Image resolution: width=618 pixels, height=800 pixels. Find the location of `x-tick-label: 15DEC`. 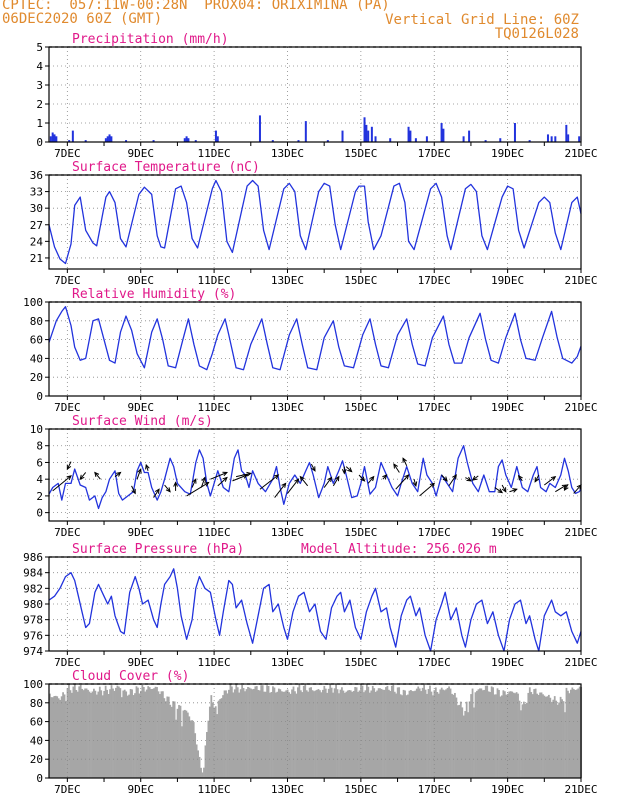

x-tick-label: 15DEC is located at coordinates (360, 662).